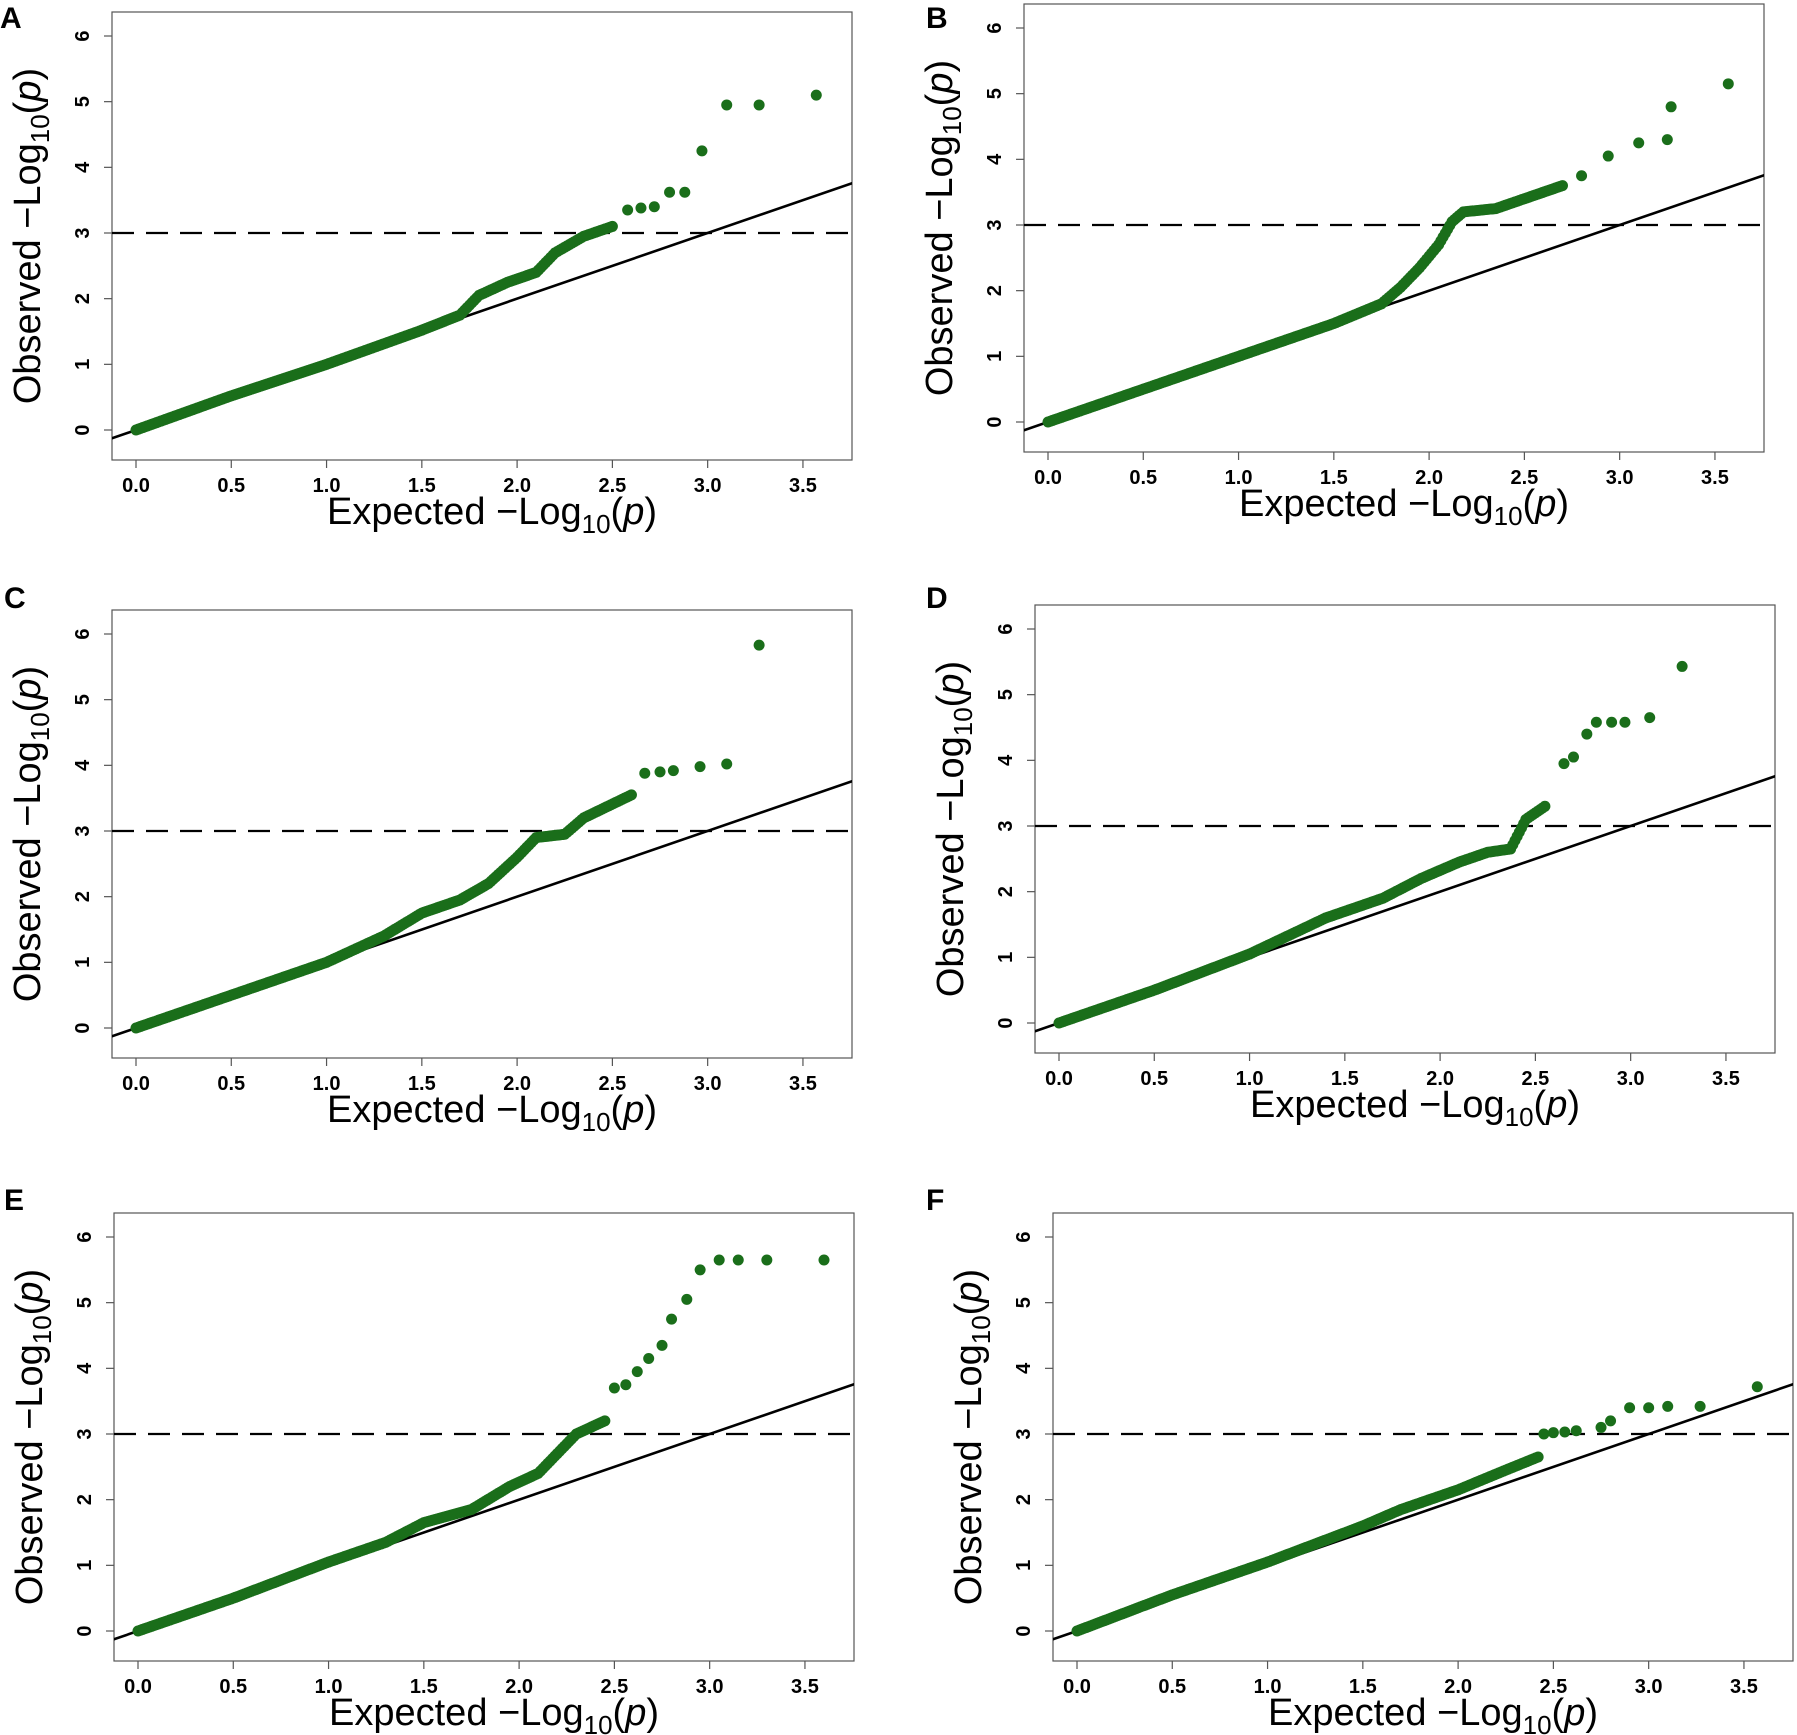  What do you see at coordinates (14, 1200) in the screenshot?
I see `panel-letter: E` at bounding box center [14, 1200].